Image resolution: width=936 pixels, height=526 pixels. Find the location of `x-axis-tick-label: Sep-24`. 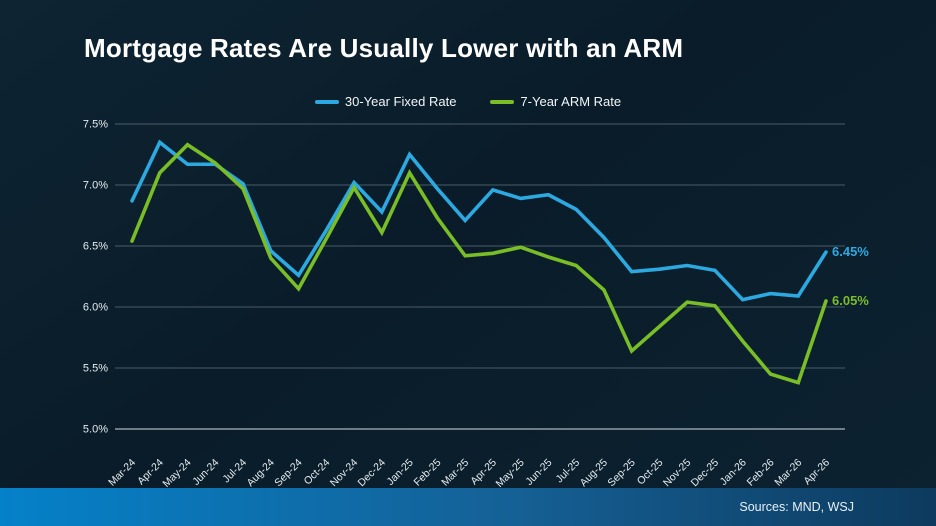

x-axis-tick-label: Sep-24 is located at coordinates (288, 473).